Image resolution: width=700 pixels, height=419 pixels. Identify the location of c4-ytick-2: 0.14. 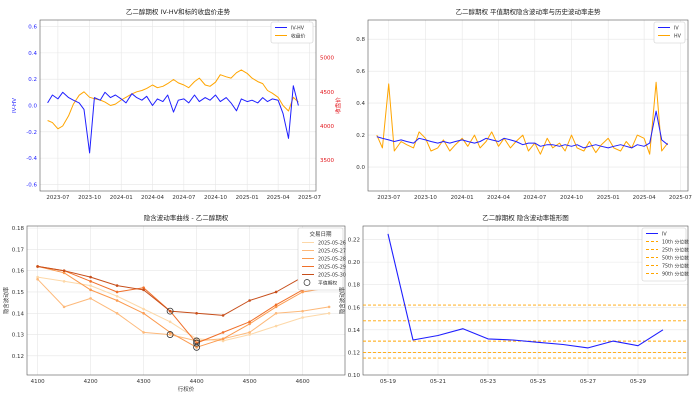
(354, 331).